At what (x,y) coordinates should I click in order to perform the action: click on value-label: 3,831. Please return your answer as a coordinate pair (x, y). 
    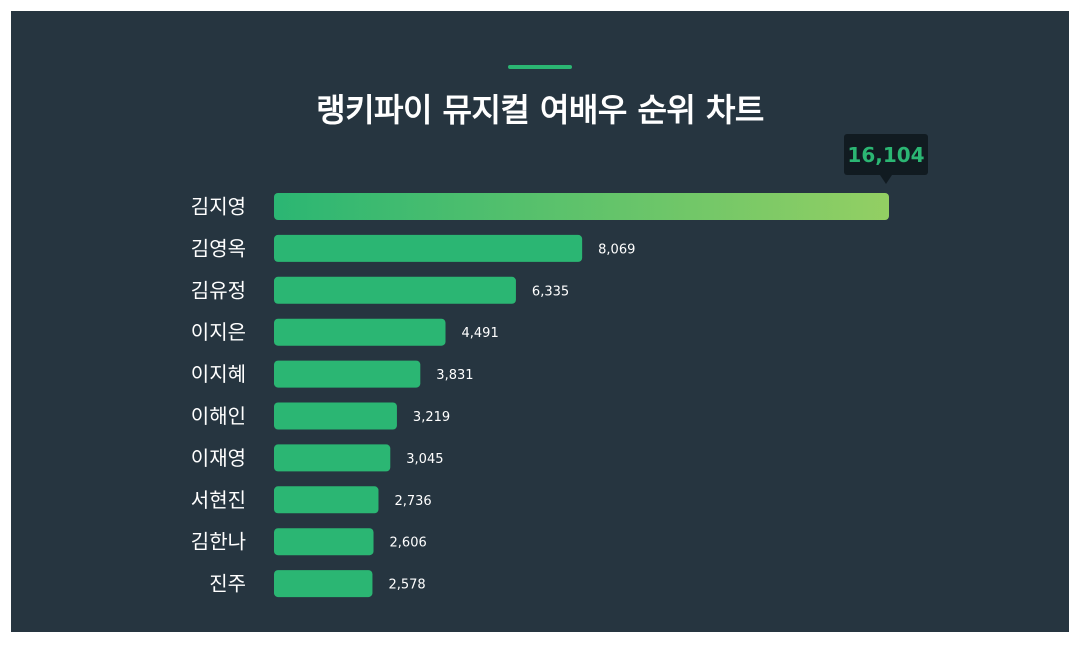
    Looking at the image, I should click on (454, 375).